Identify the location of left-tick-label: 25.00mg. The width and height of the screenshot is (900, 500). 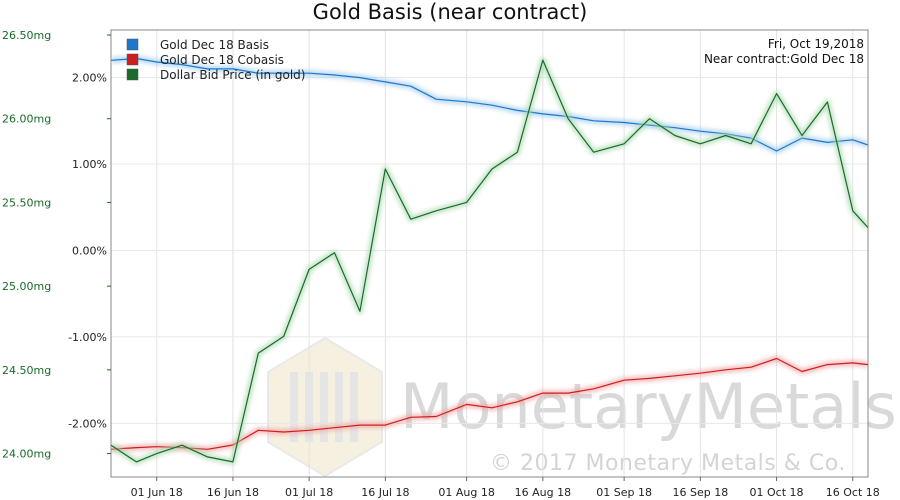
(26, 286).